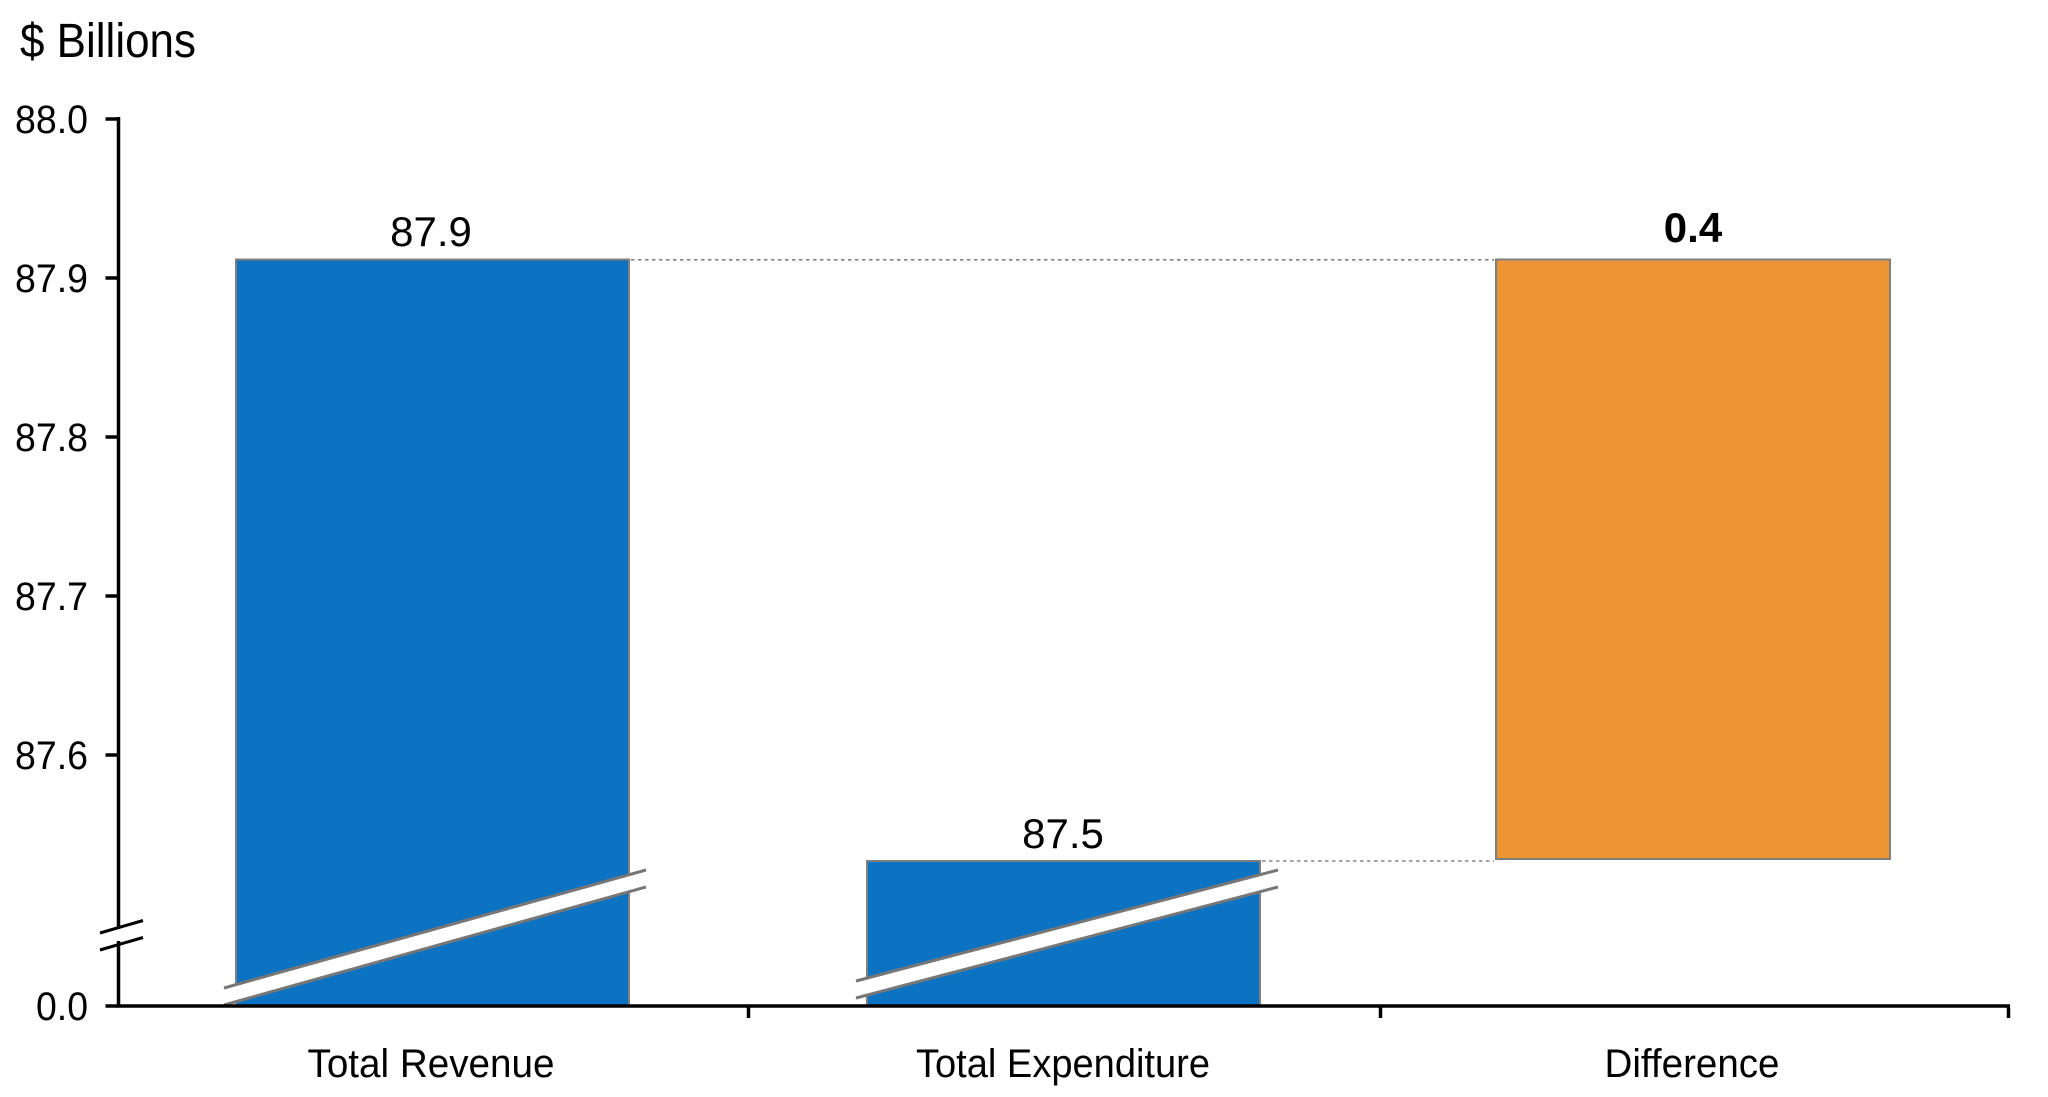 This screenshot has width=2048, height=1097. Describe the element at coordinates (1063, 833) in the screenshot. I see `svg-text: 87.5` at that location.